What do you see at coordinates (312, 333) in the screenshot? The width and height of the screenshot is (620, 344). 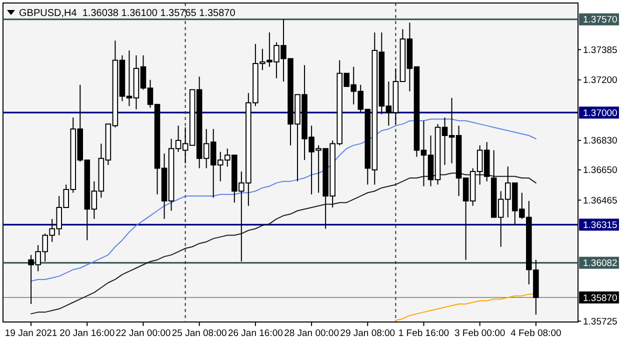 I see `x-tick-label: 28 Jan 00:00` at bounding box center [312, 333].